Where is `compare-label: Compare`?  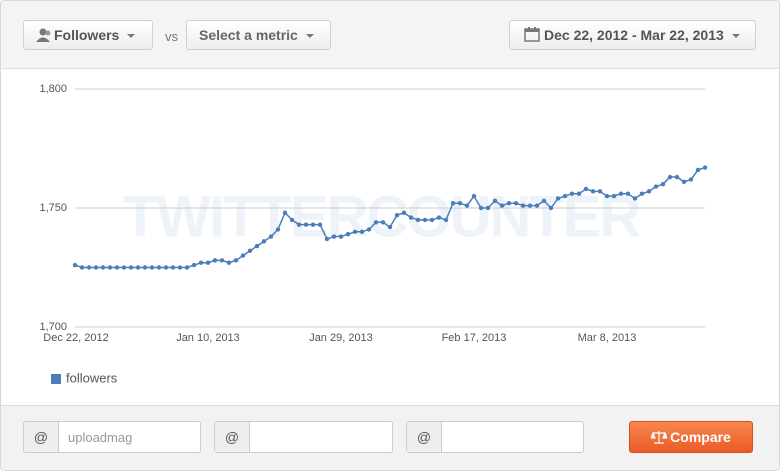 compare-label: Compare is located at coordinates (700, 437).